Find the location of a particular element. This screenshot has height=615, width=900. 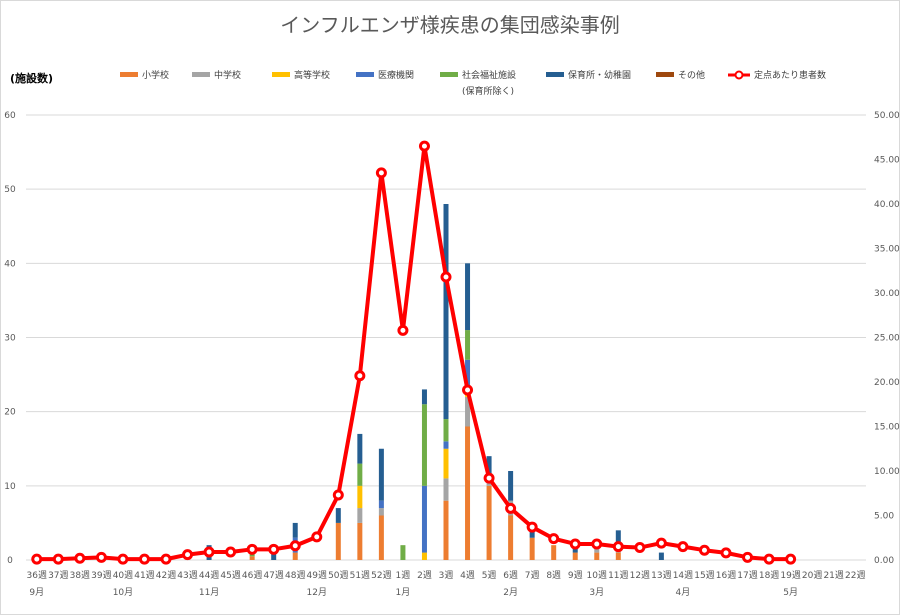

y2-tick-label: 15.00 is located at coordinates (887, 428).